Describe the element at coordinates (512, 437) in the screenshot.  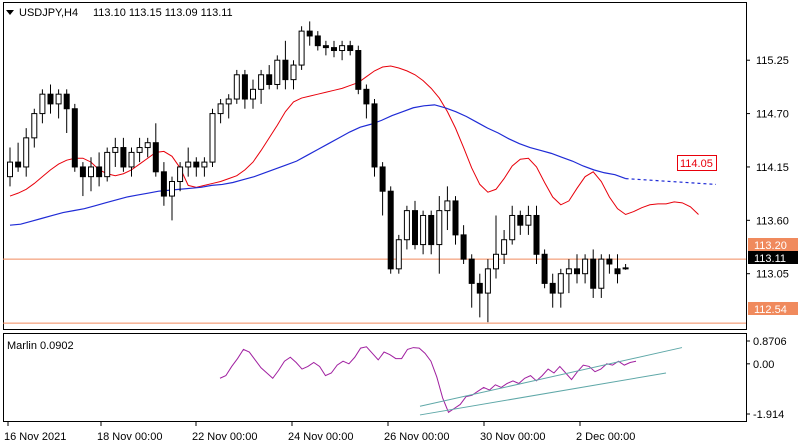
I see `time-tick-label: 30 Nov 00:00` at that location.